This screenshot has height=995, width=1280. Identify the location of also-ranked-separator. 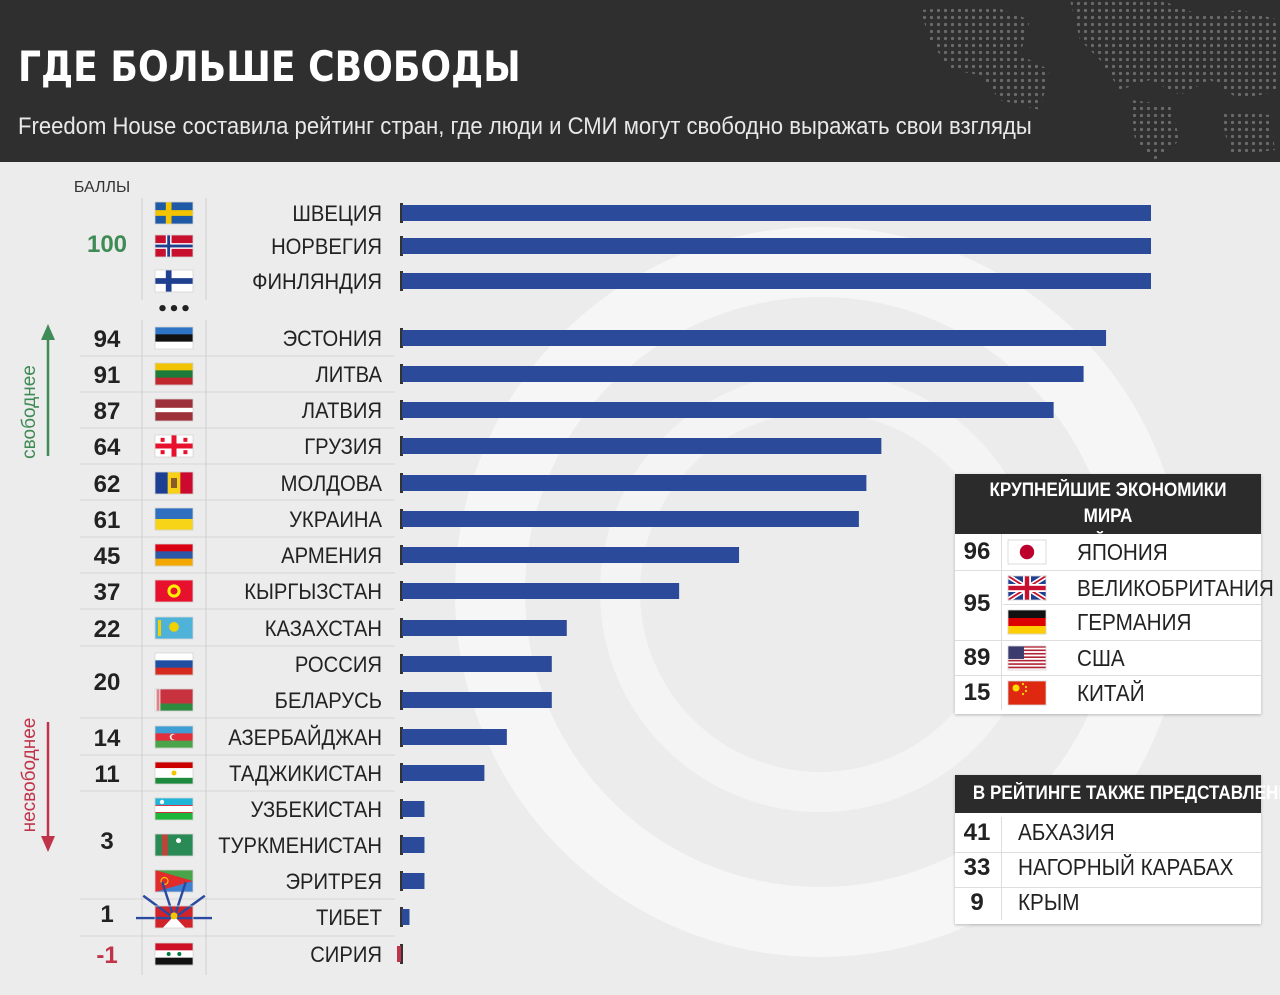
(1108, 852).